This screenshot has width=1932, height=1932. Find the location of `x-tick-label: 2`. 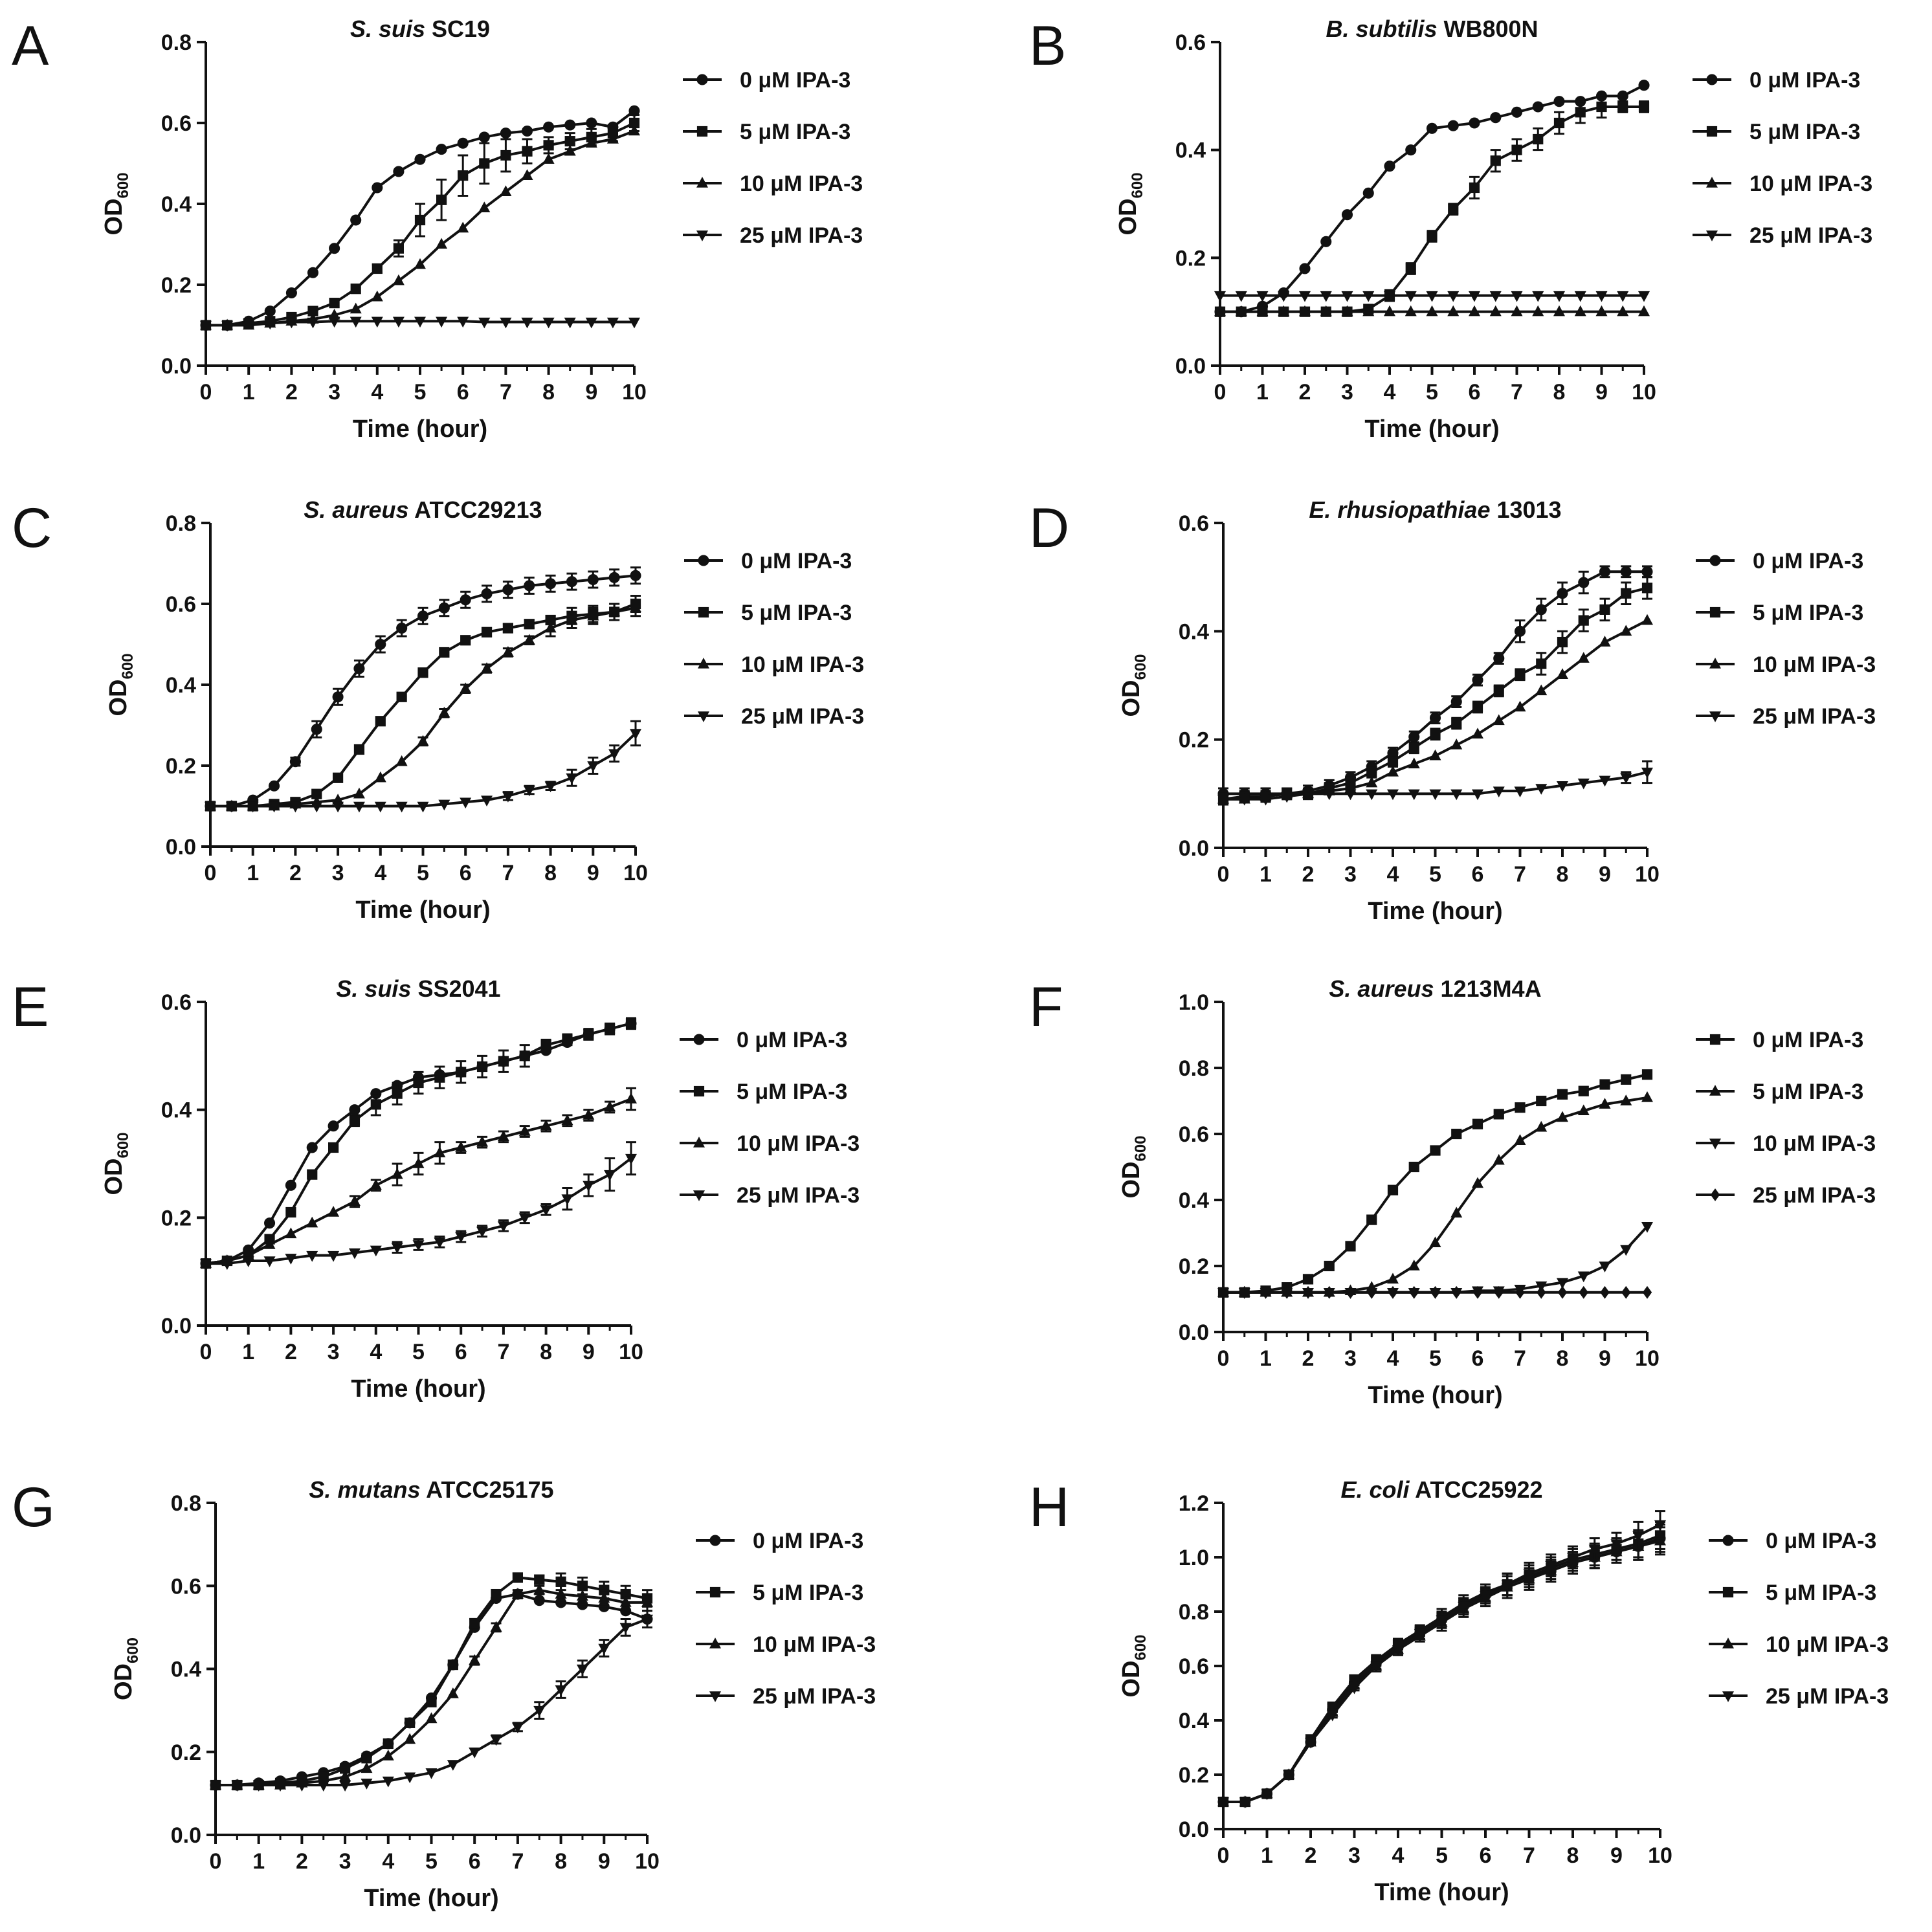

x-tick-label: 2 is located at coordinates (1308, 1358).